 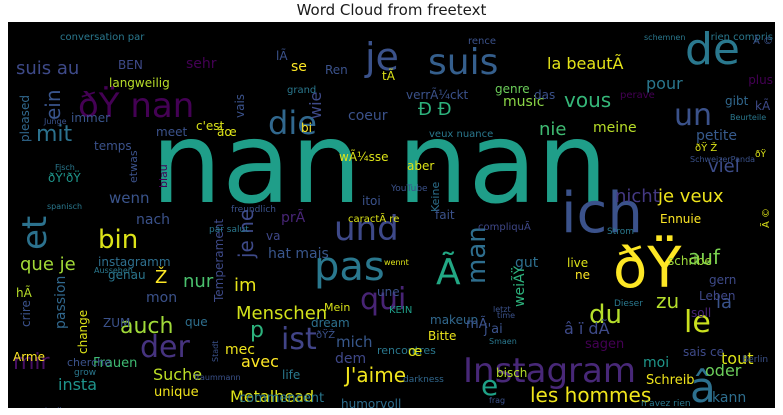 I want to click on word-cloud-word: bin, so click(x=118, y=240).